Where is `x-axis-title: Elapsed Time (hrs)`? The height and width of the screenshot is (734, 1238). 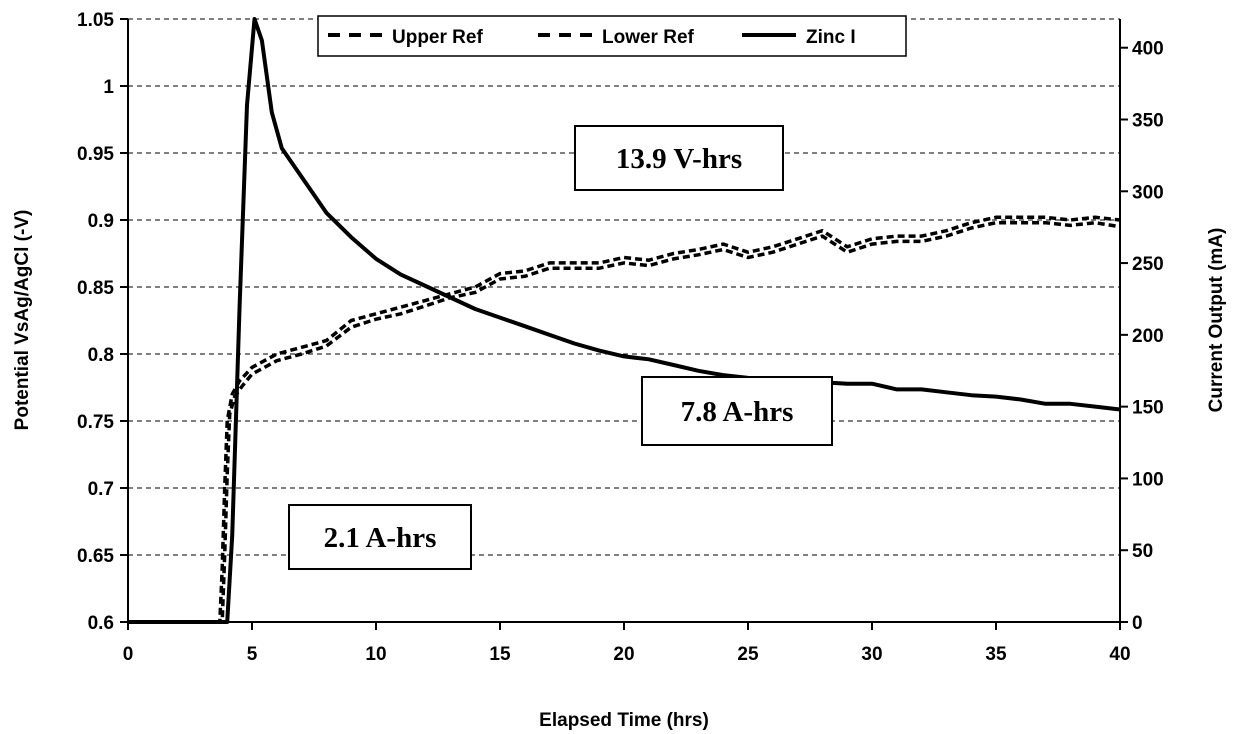 x-axis-title: Elapsed Time (hrs) is located at coordinates (624, 720).